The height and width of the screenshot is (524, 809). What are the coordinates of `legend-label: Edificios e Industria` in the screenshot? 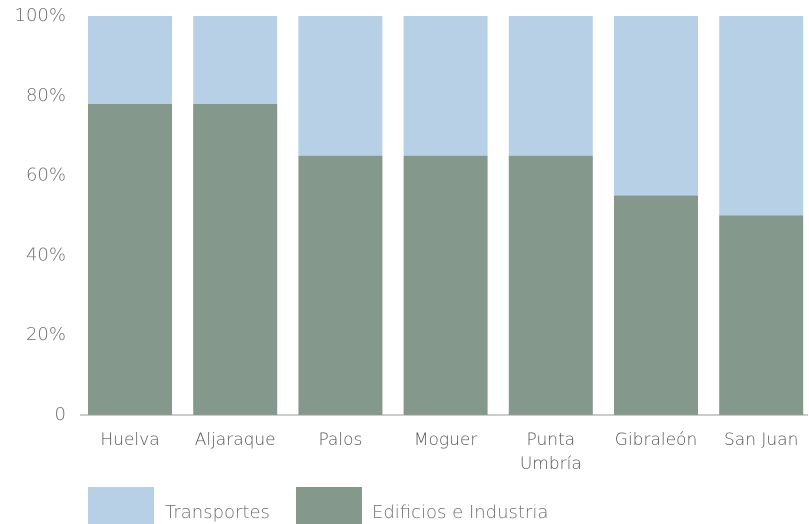 It's located at (460, 512).